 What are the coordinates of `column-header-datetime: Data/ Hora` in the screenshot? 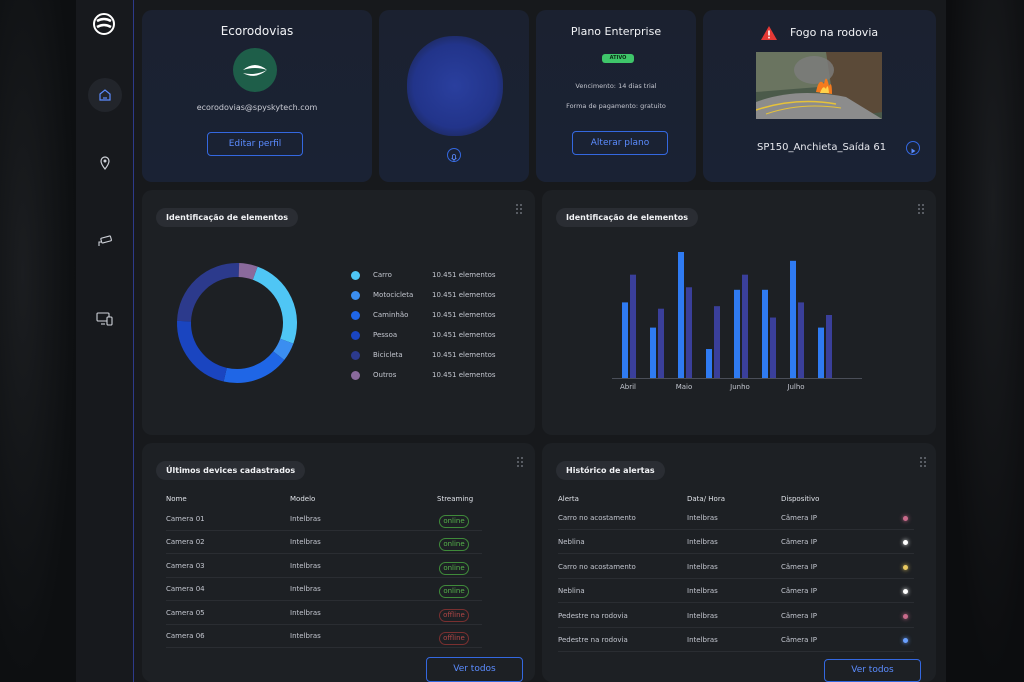 It's located at (706, 499).